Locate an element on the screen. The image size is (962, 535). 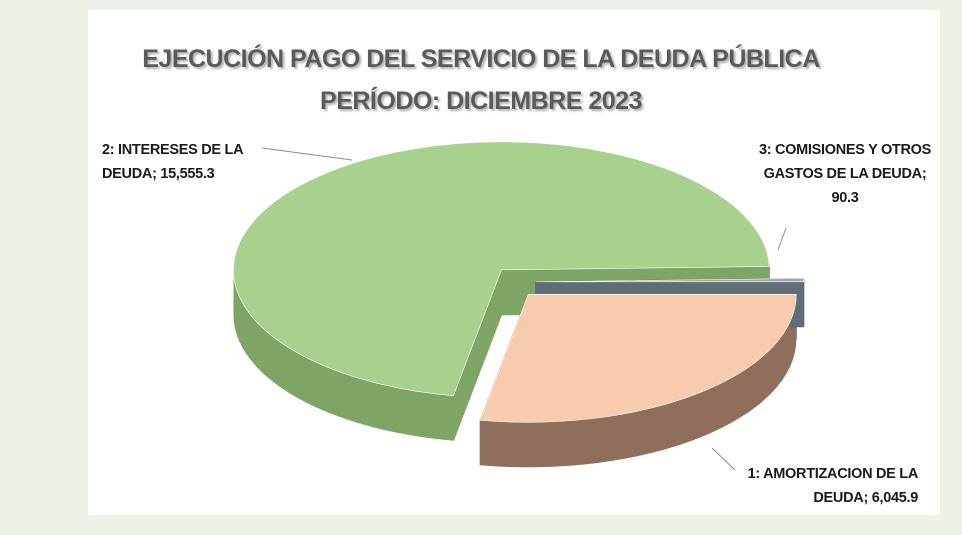
data-label: 2: INTERESES DE LA DEUDA; 15,555.3 is located at coordinates (182, 162).